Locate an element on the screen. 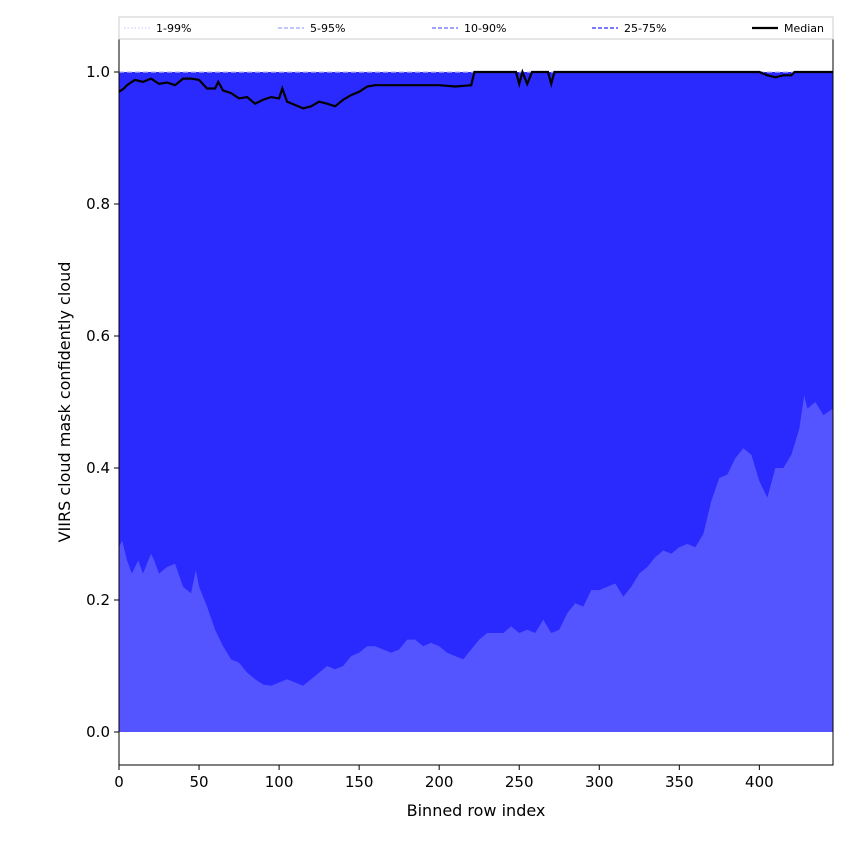 Image resolution: width=850 pixels, height=850 pixels. x-tick-label: 300 is located at coordinates (599, 782).